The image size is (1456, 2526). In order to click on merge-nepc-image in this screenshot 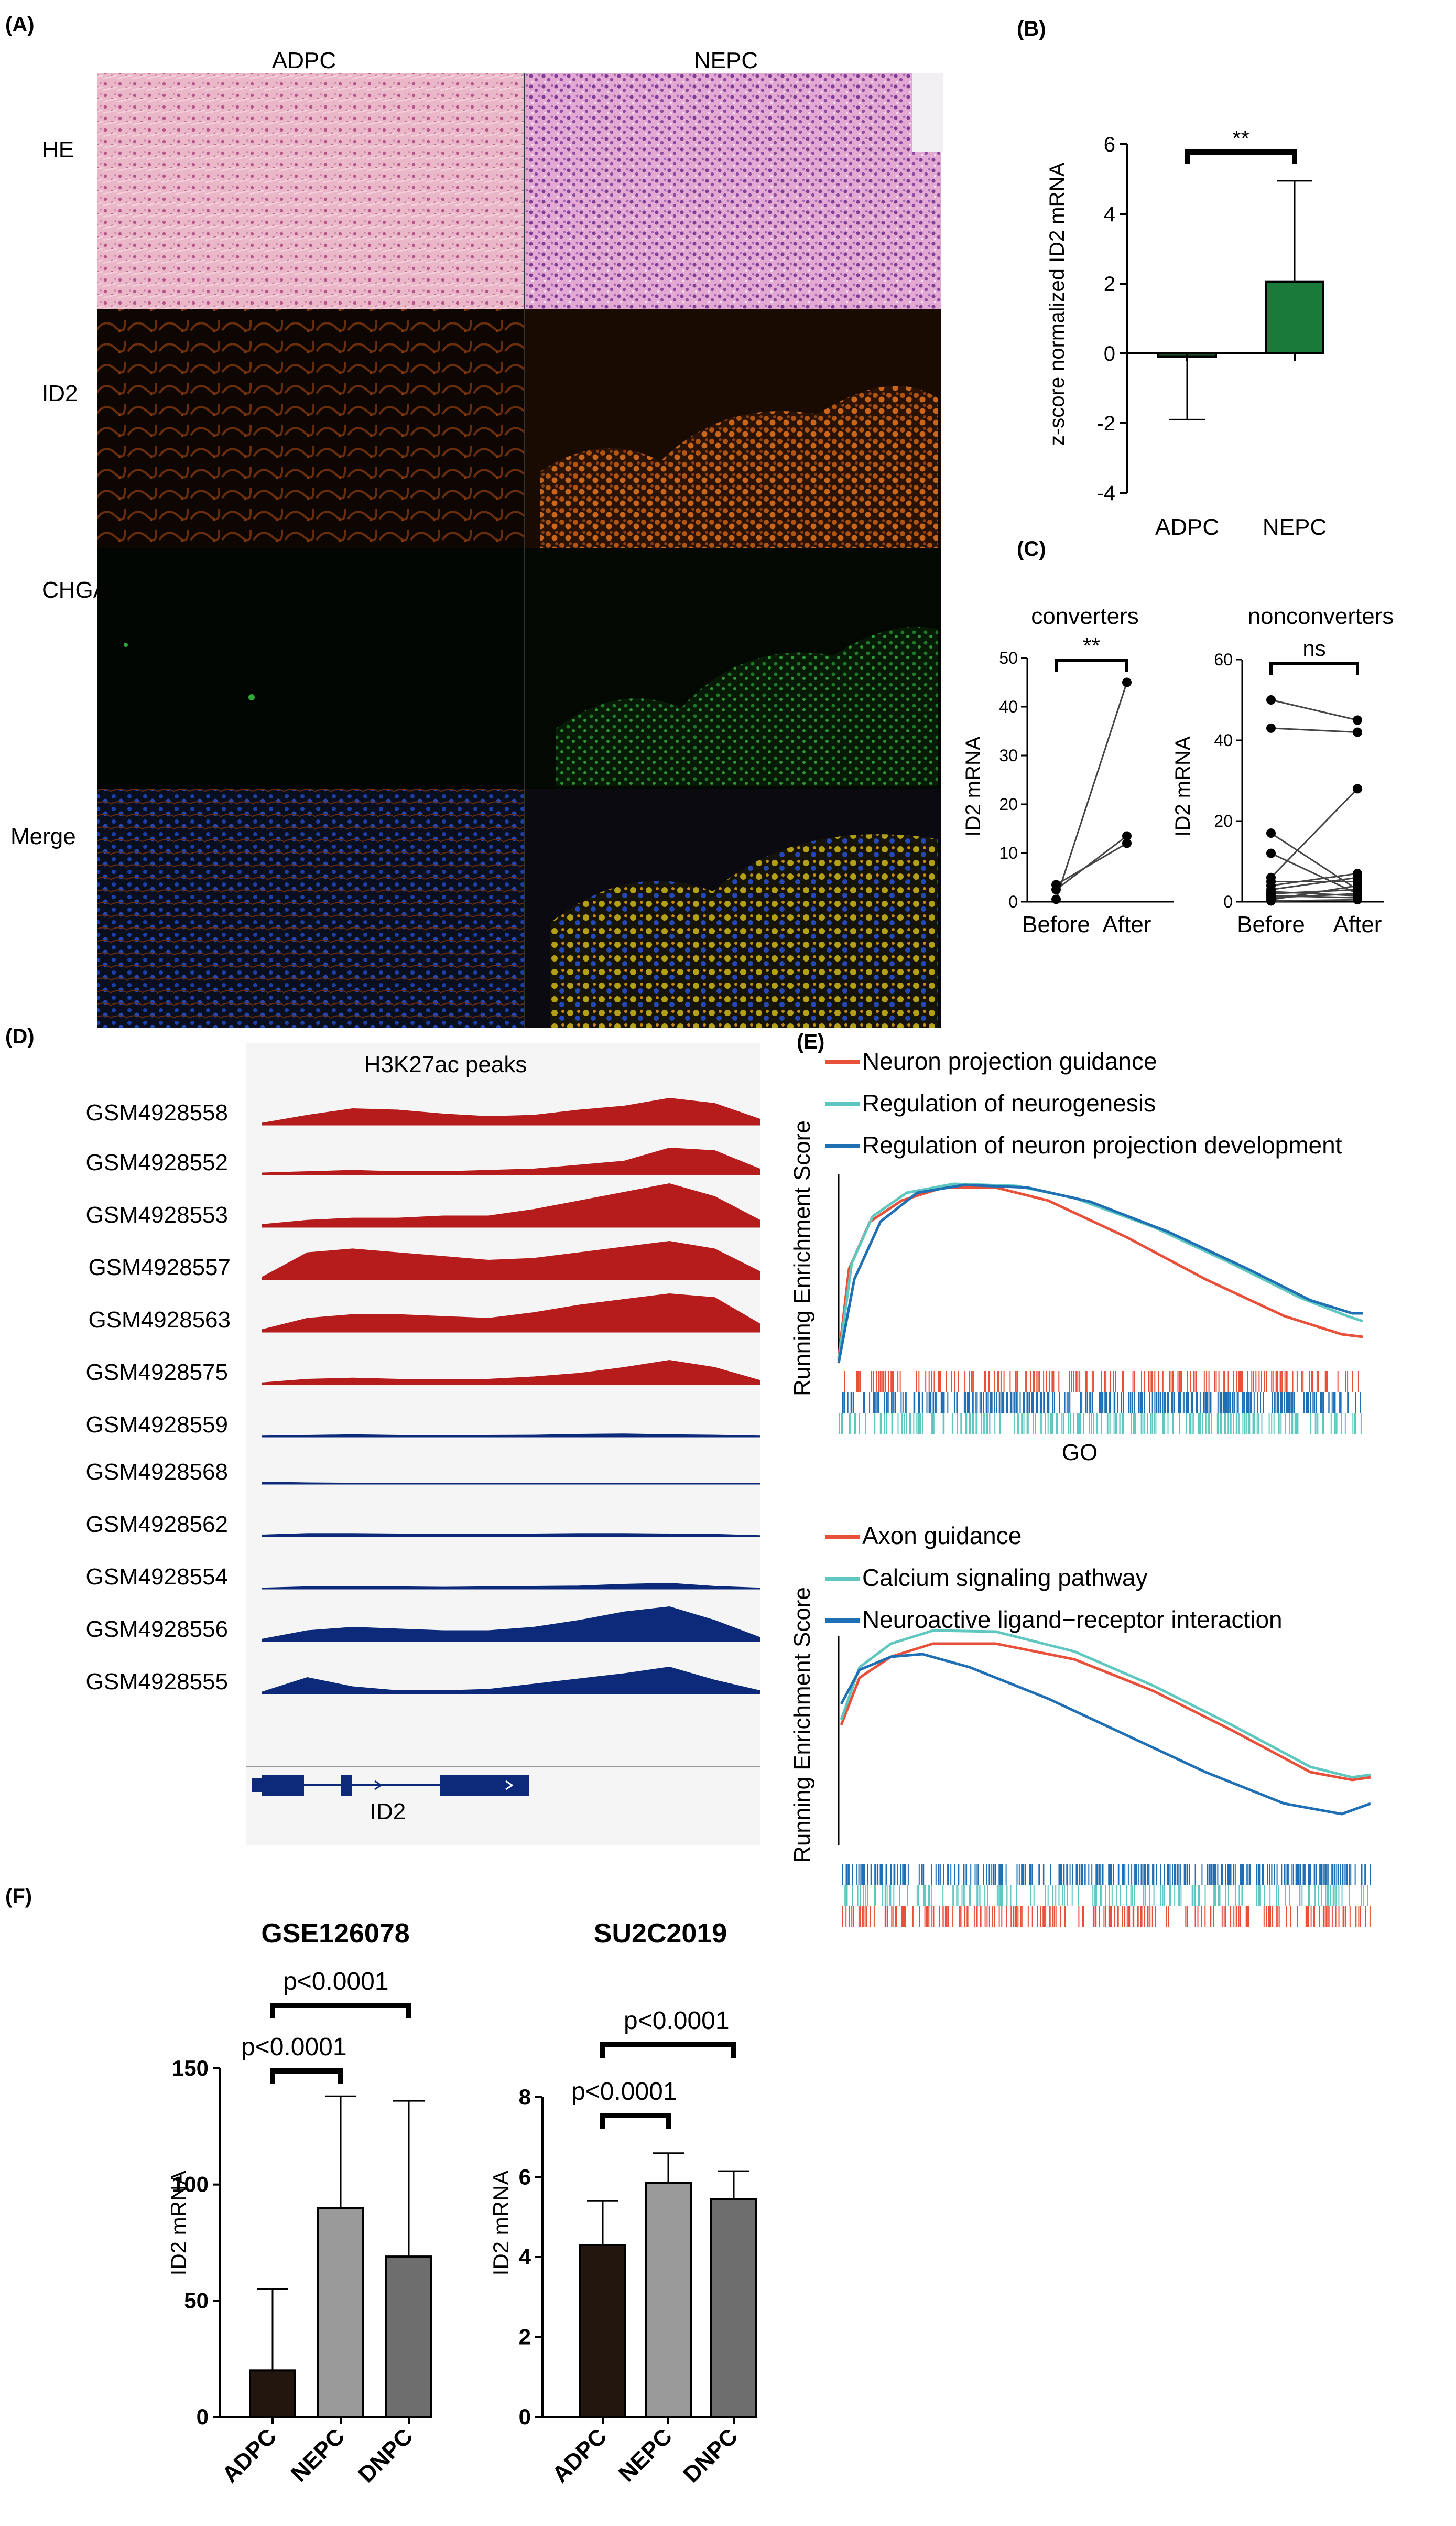, I will do `click(744, 931)`.